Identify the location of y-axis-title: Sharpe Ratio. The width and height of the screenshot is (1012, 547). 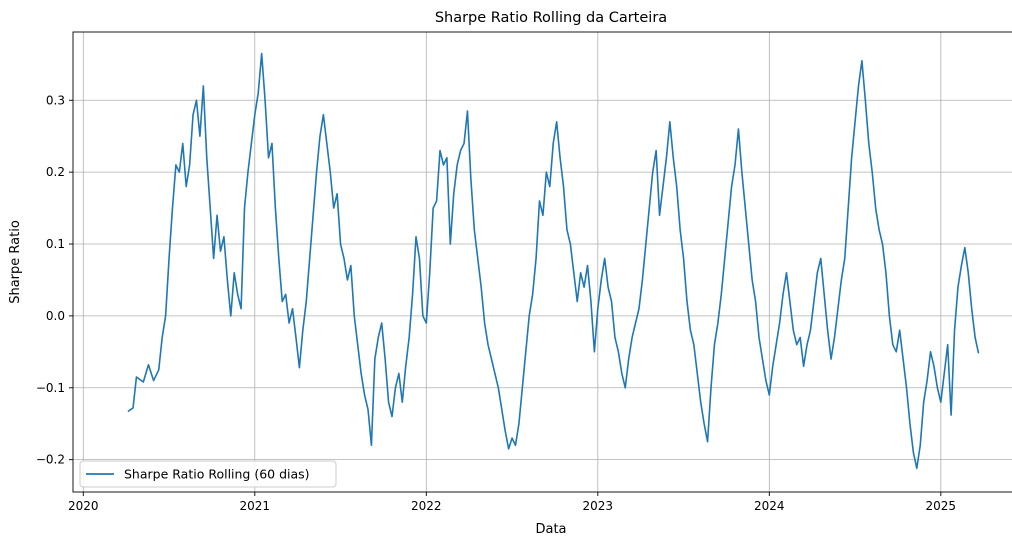
(15, 262).